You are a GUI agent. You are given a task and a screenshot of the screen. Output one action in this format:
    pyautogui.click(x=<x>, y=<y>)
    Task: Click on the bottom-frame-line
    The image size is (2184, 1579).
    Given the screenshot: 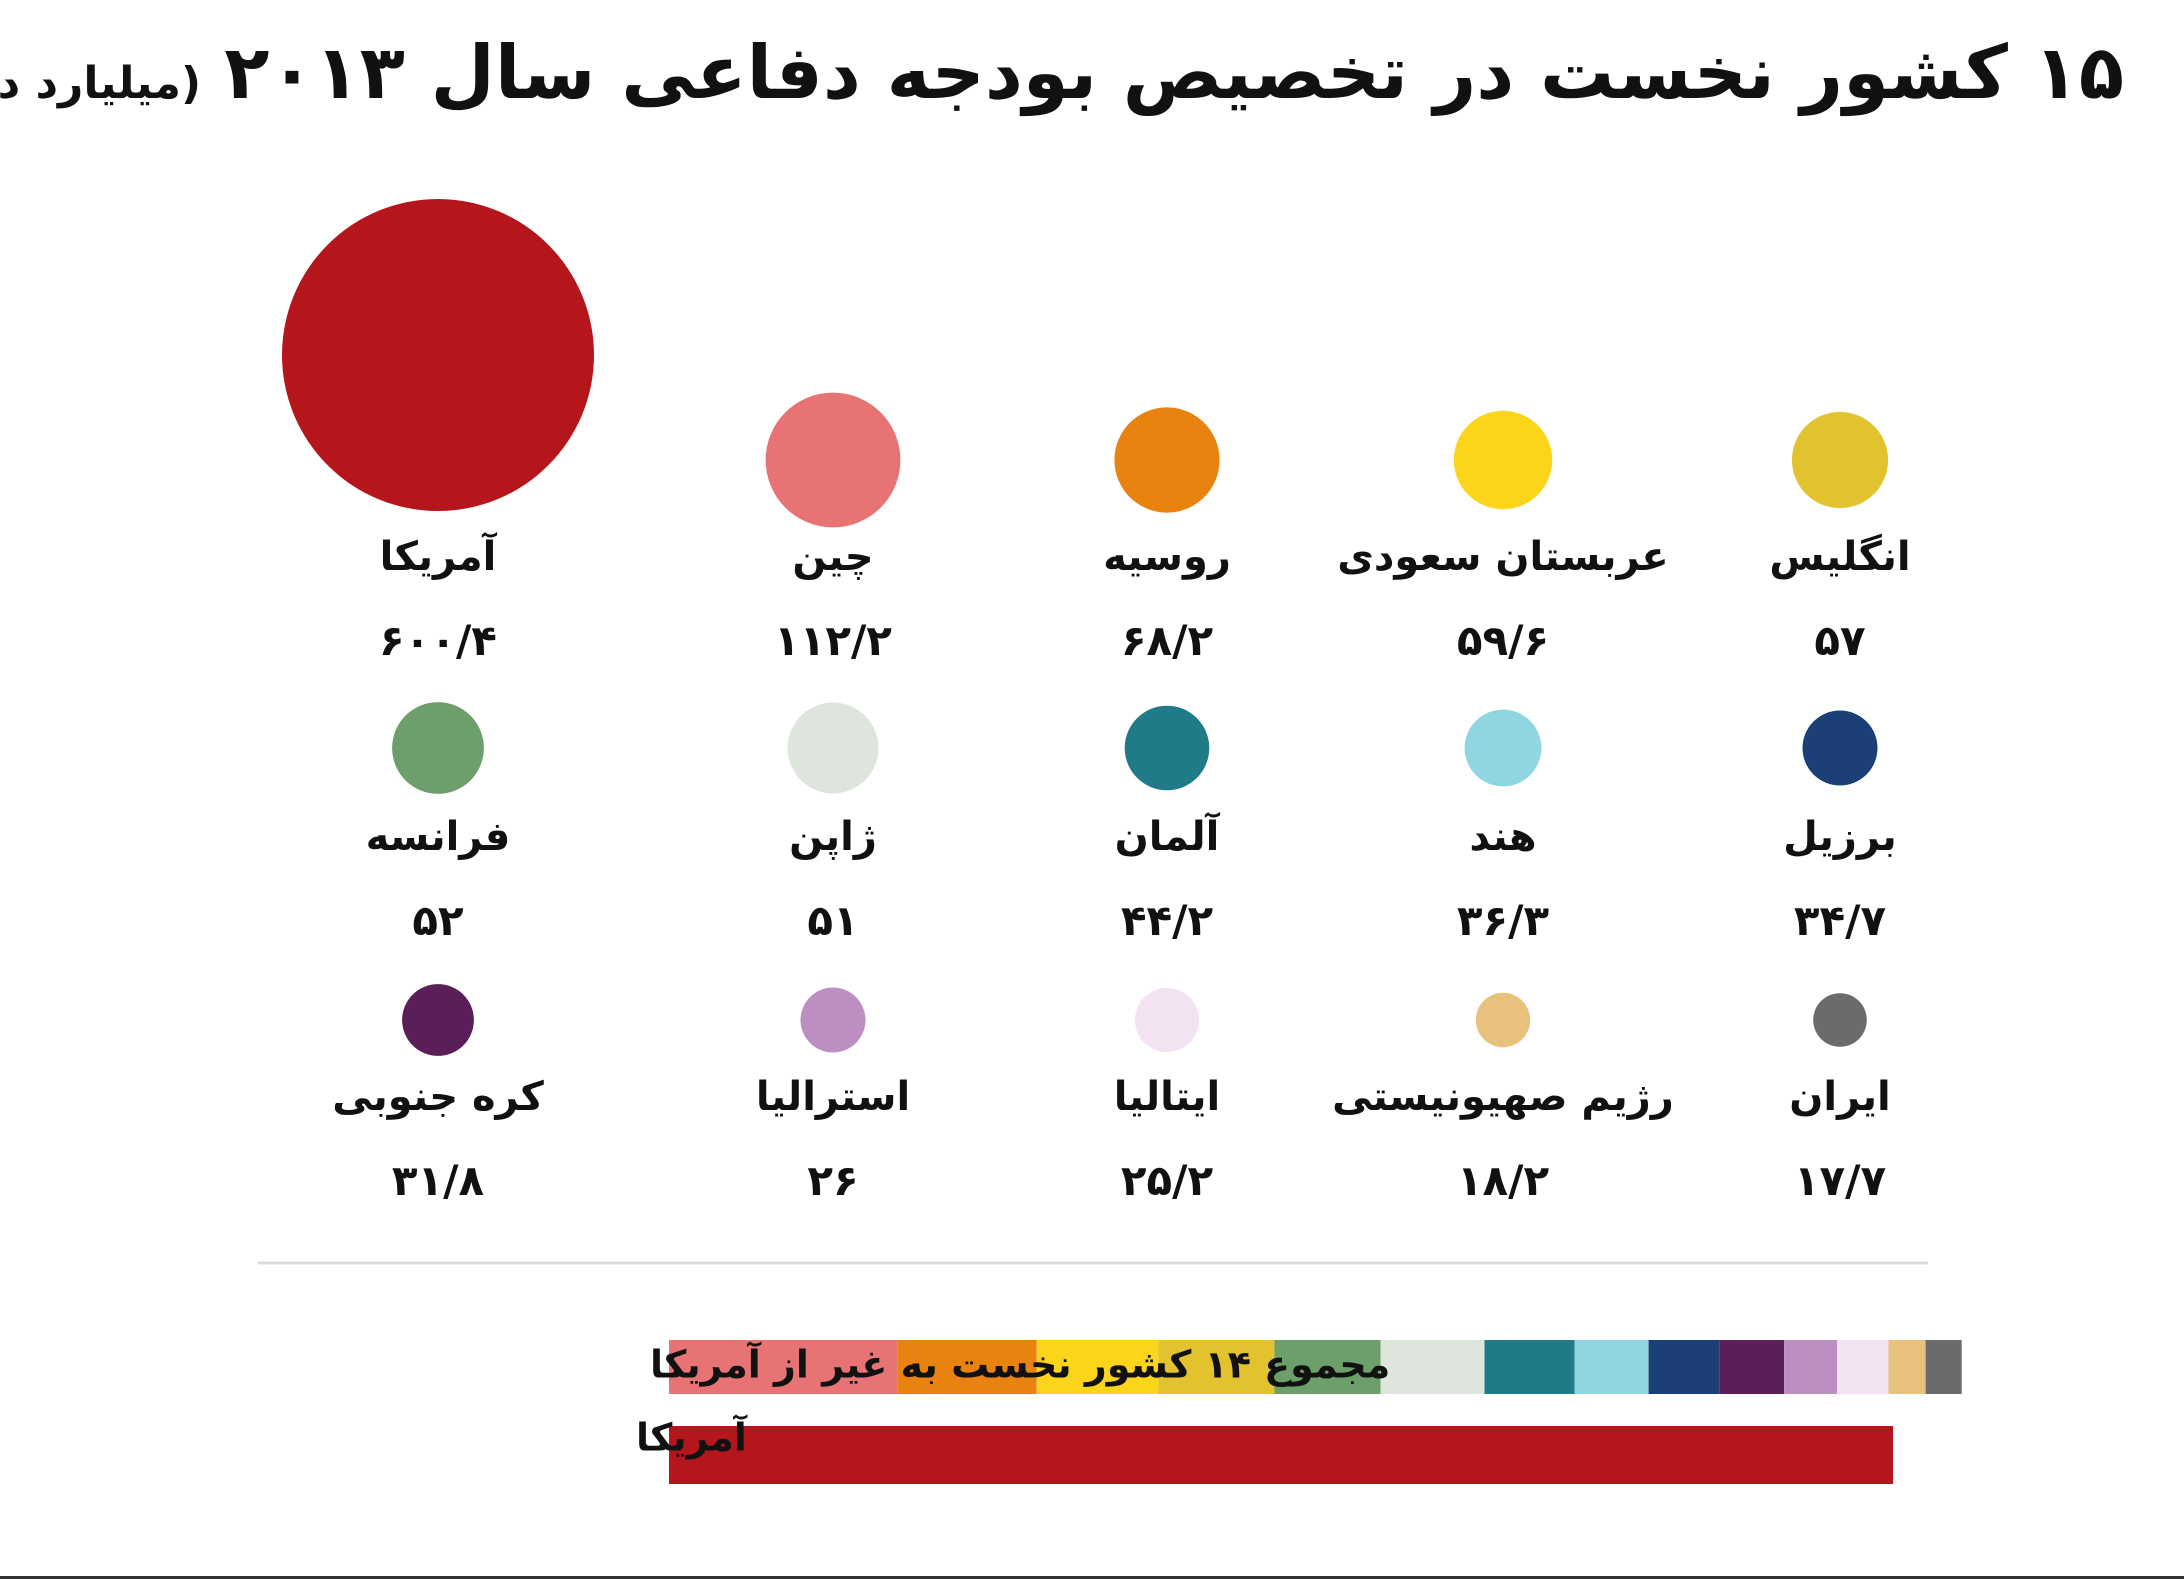 What is the action you would take?
    pyautogui.click(x=1092, y=1577)
    